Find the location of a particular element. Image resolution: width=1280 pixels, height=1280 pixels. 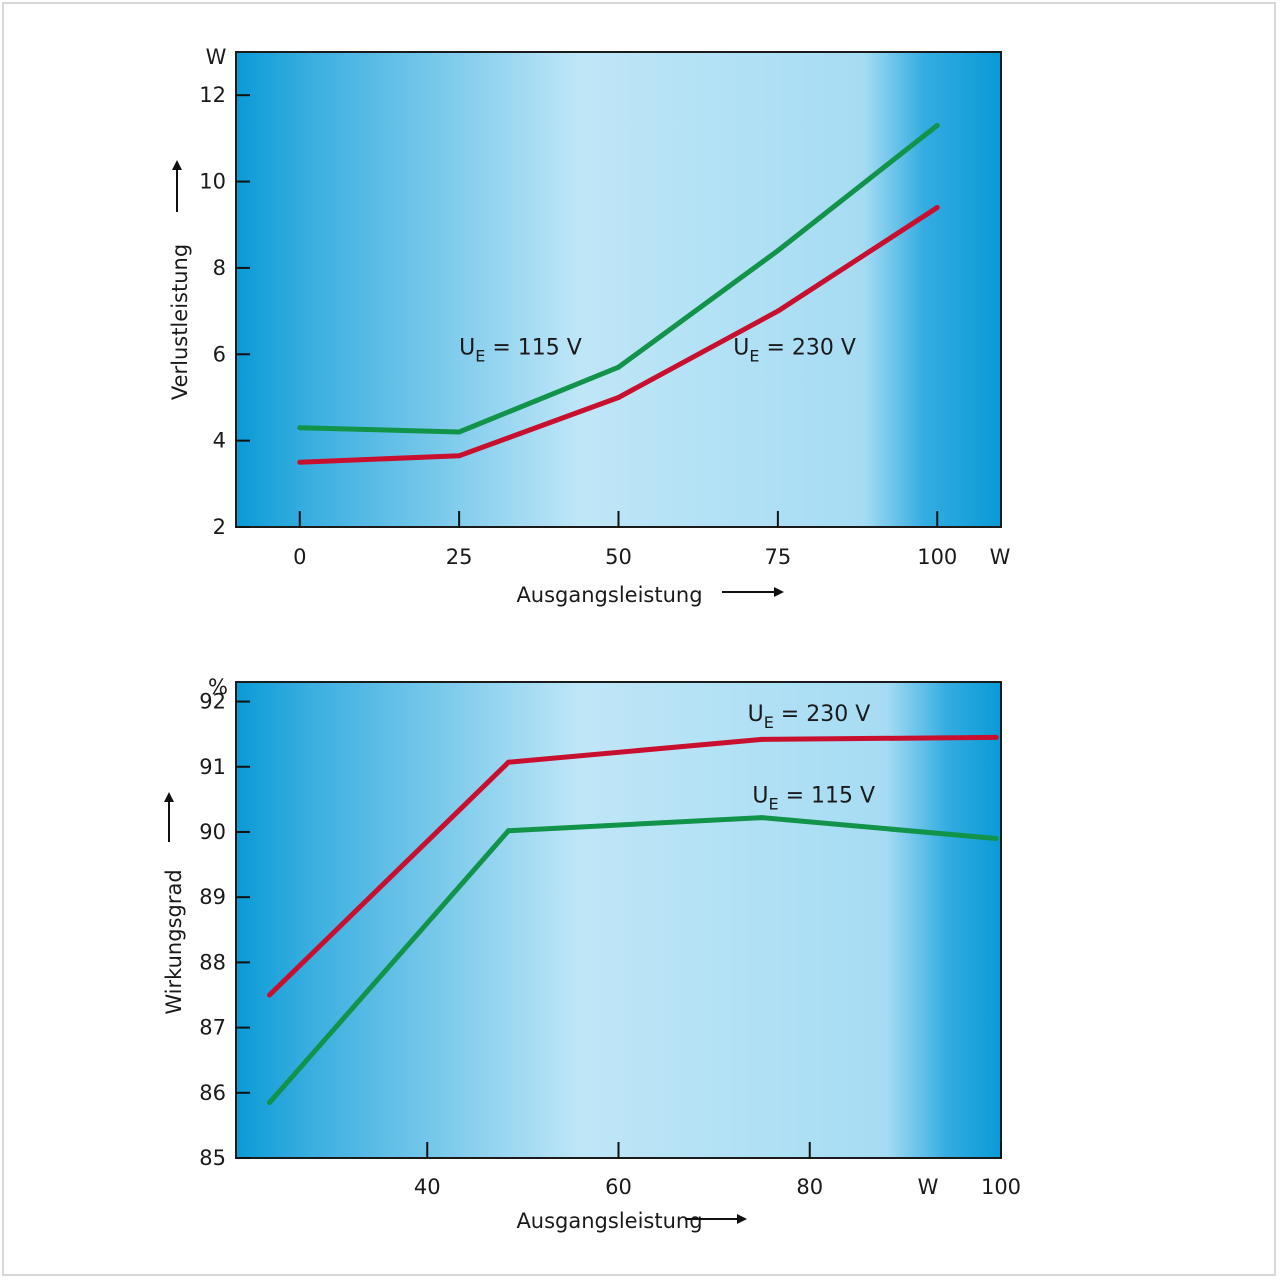

x-tick-label: 75 is located at coordinates (778, 557).